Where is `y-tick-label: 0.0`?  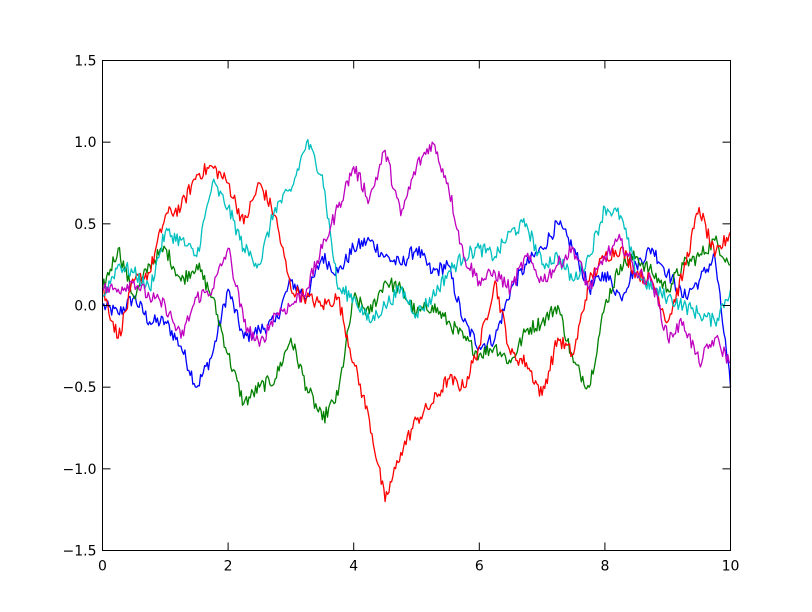 y-tick-label: 0.0 is located at coordinates (85, 307).